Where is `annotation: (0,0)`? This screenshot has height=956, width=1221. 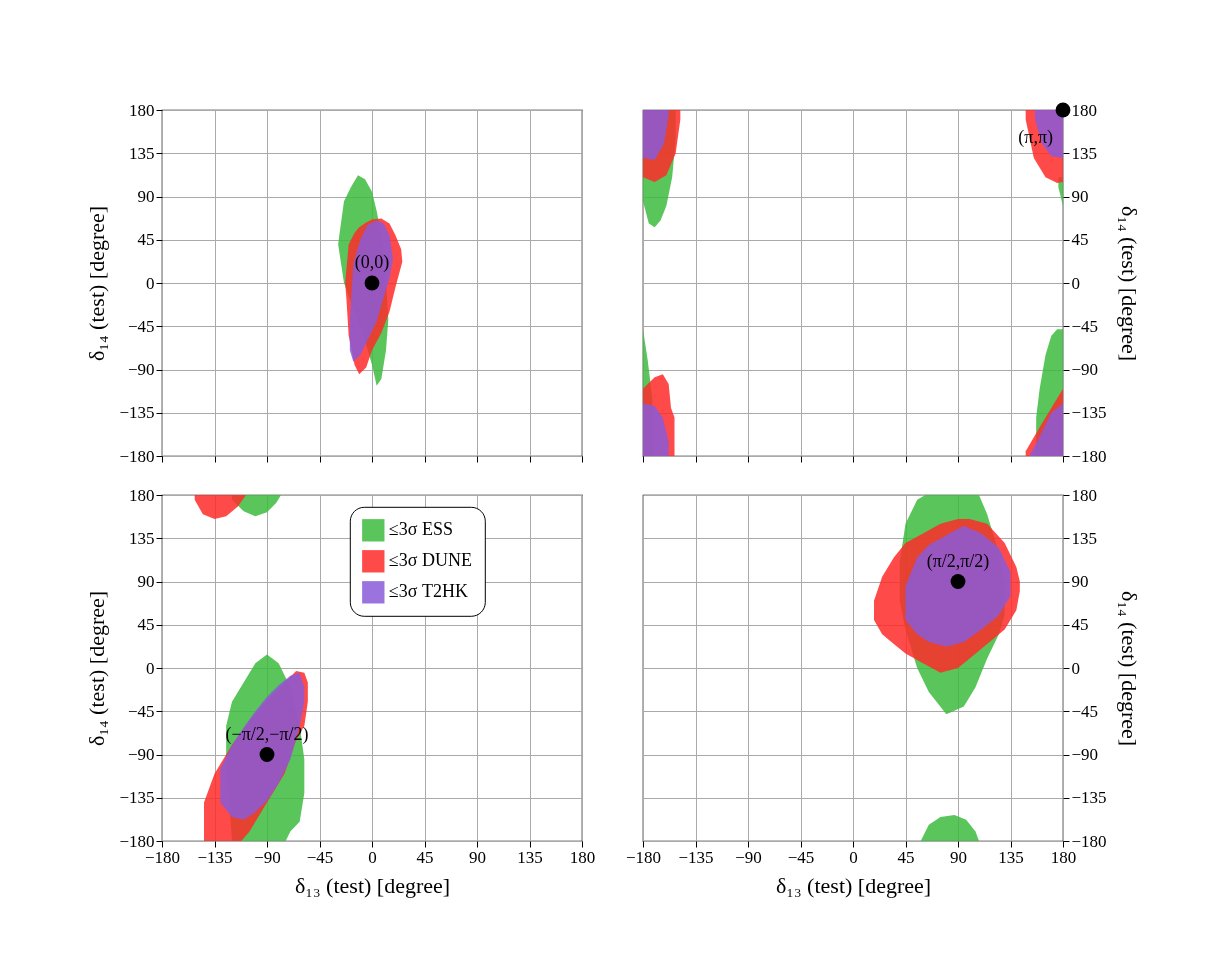 annotation: (0,0) is located at coordinates (372, 262).